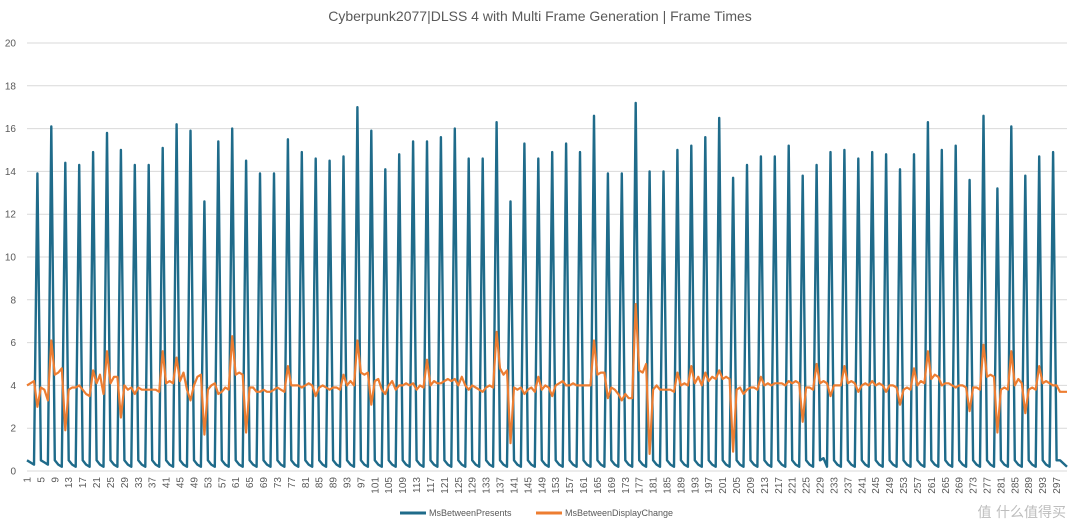 The height and width of the screenshot is (528, 1080). What do you see at coordinates (723, 485) in the screenshot?
I see `x-tick-label: 201` at bounding box center [723, 485].